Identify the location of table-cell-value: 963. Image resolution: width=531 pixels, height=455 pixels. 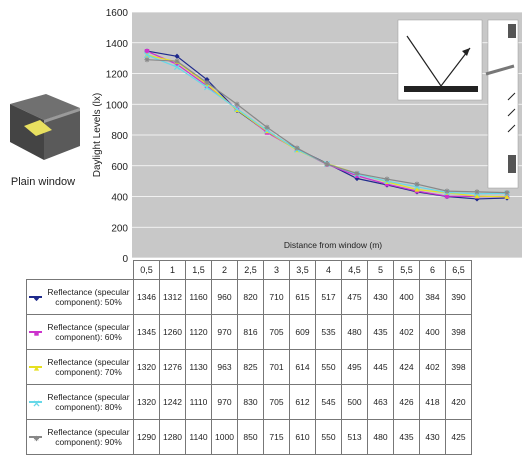
(224, 367).